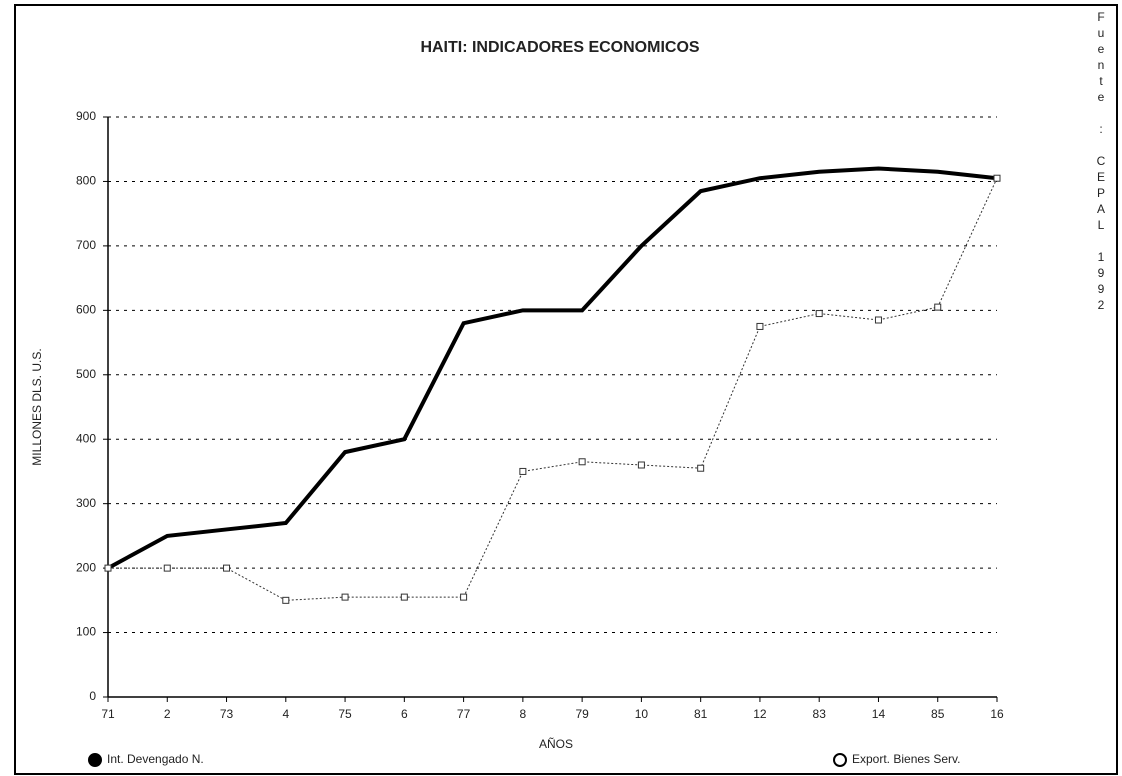 The height and width of the screenshot is (776, 1122). I want to click on x-tick-label: 14, so click(879, 714).